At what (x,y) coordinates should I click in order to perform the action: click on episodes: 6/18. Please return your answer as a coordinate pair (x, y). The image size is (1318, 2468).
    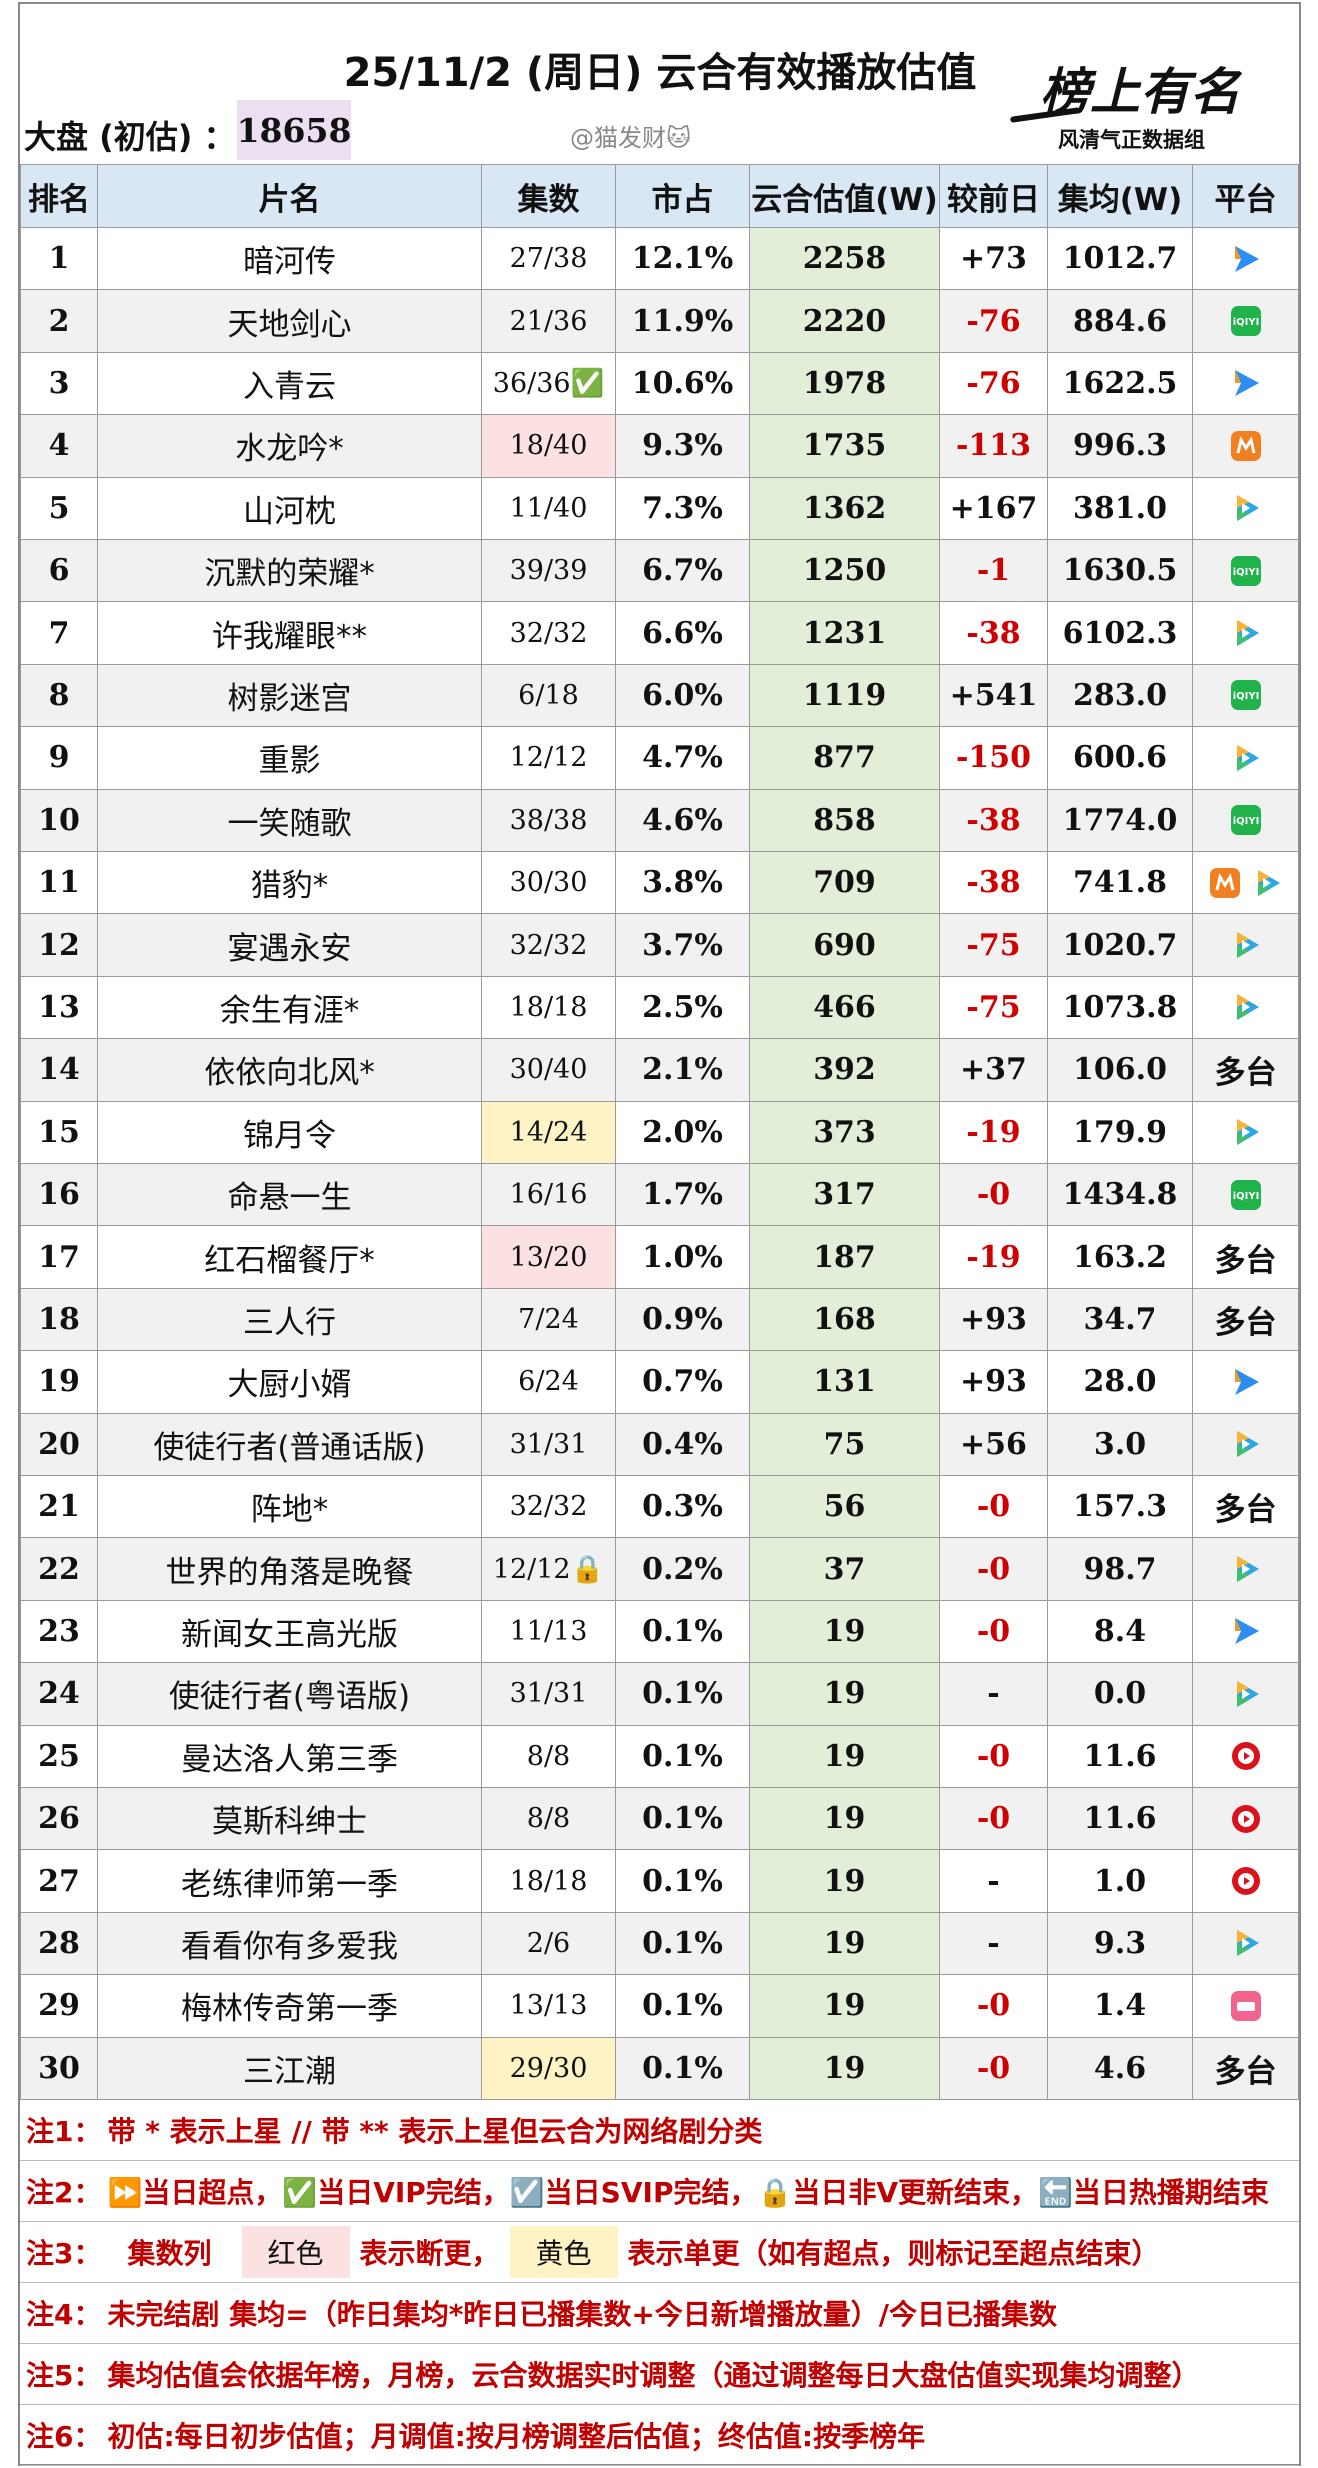
    Looking at the image, I should click on (549, 696).